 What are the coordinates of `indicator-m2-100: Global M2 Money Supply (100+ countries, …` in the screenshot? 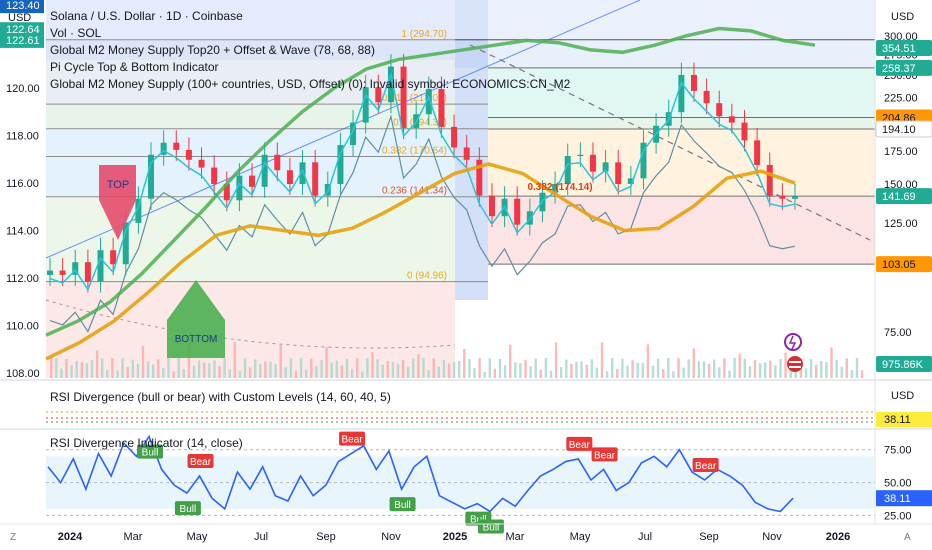 It's located at (310, 84).